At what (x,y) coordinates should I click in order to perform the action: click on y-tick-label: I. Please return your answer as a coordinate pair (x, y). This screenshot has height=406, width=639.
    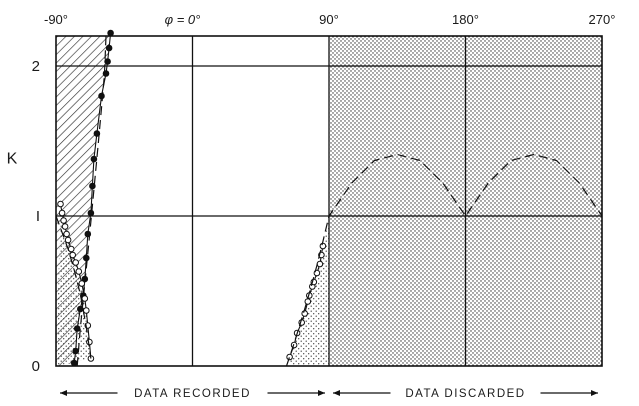
    Looking at the image, I should click on (38, 216).